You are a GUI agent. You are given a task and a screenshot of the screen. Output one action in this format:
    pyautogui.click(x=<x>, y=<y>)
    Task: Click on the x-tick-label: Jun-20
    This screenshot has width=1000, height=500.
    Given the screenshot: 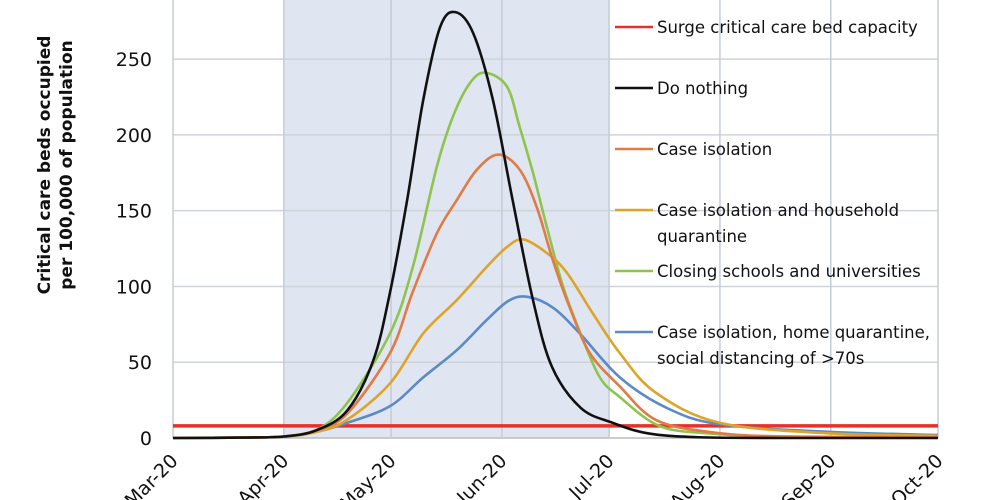 What is the action you would take?
    pyautogui.click(x=481, y=475)
    